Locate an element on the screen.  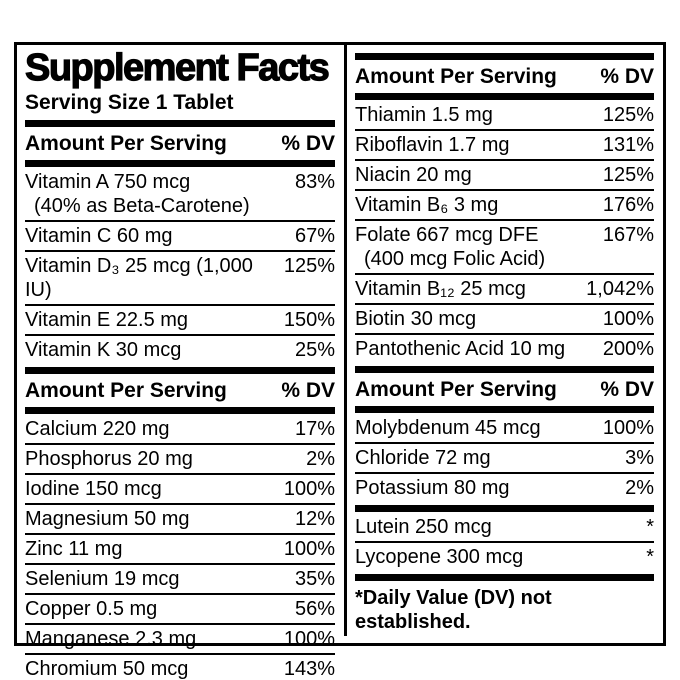
nutrient-name: Vitamin K 30 mcg is located at coordinates (103, 349).